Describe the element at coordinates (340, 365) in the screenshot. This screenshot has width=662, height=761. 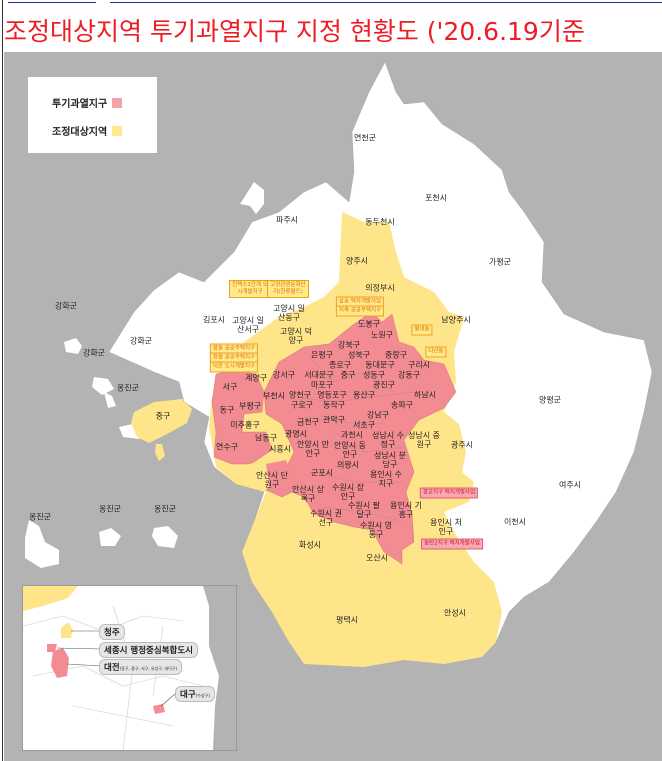
I see `region-label: 종로구` at that location.